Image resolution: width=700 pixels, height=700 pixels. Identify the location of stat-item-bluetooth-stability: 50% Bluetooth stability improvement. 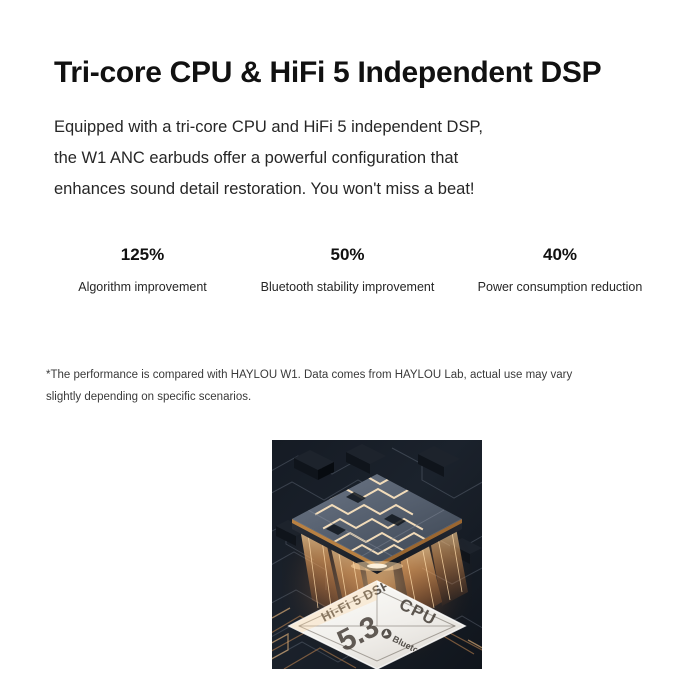
(347, 270).